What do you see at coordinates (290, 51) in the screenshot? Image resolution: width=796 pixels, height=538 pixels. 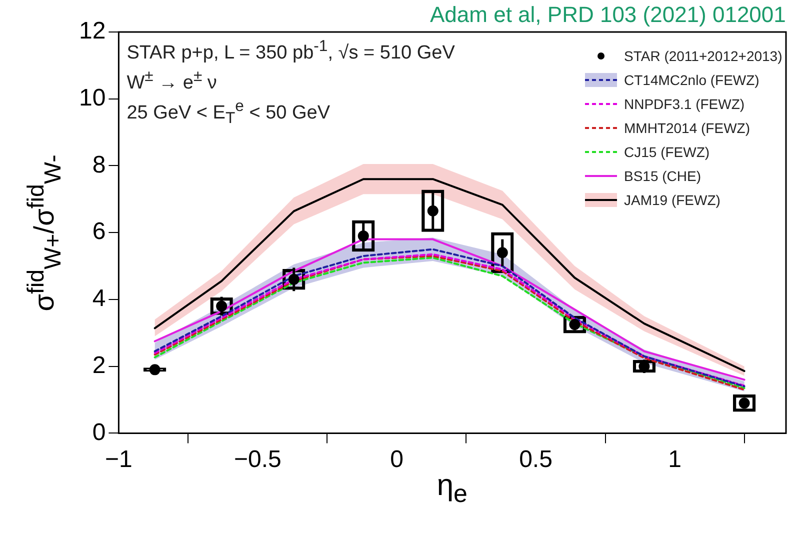 I see `annotation: STAR p+p, L = 350 pb$^{-1}$, √s = 510 GeV` at bounding box center [290, 51].